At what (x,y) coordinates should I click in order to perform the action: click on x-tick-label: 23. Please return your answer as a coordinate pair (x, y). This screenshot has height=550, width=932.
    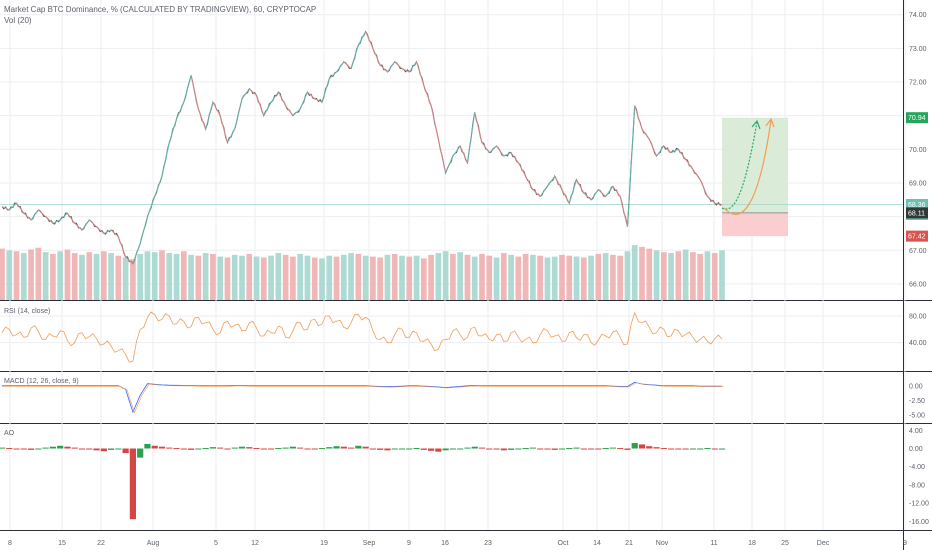
    Looking at the image, I should click on (488, 543).